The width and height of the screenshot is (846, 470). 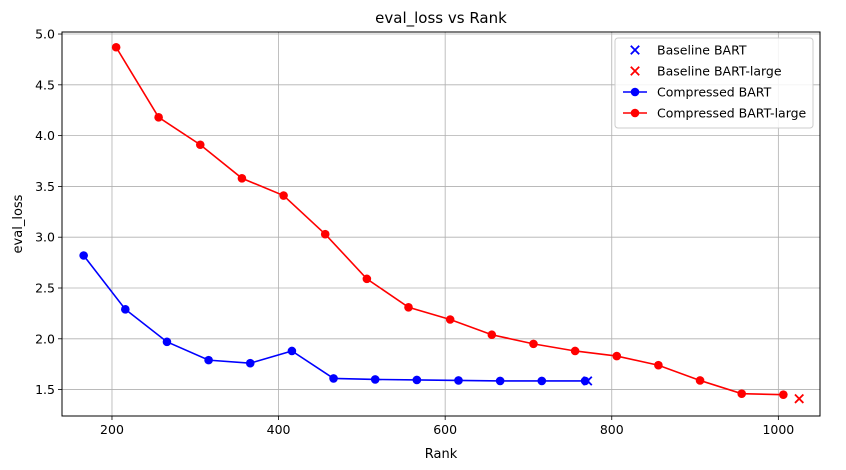 What do you see at coordinates (18, 223) in the screenshot?
I see `y-axis-label: eval_loss` at bounding box center [18, 223].